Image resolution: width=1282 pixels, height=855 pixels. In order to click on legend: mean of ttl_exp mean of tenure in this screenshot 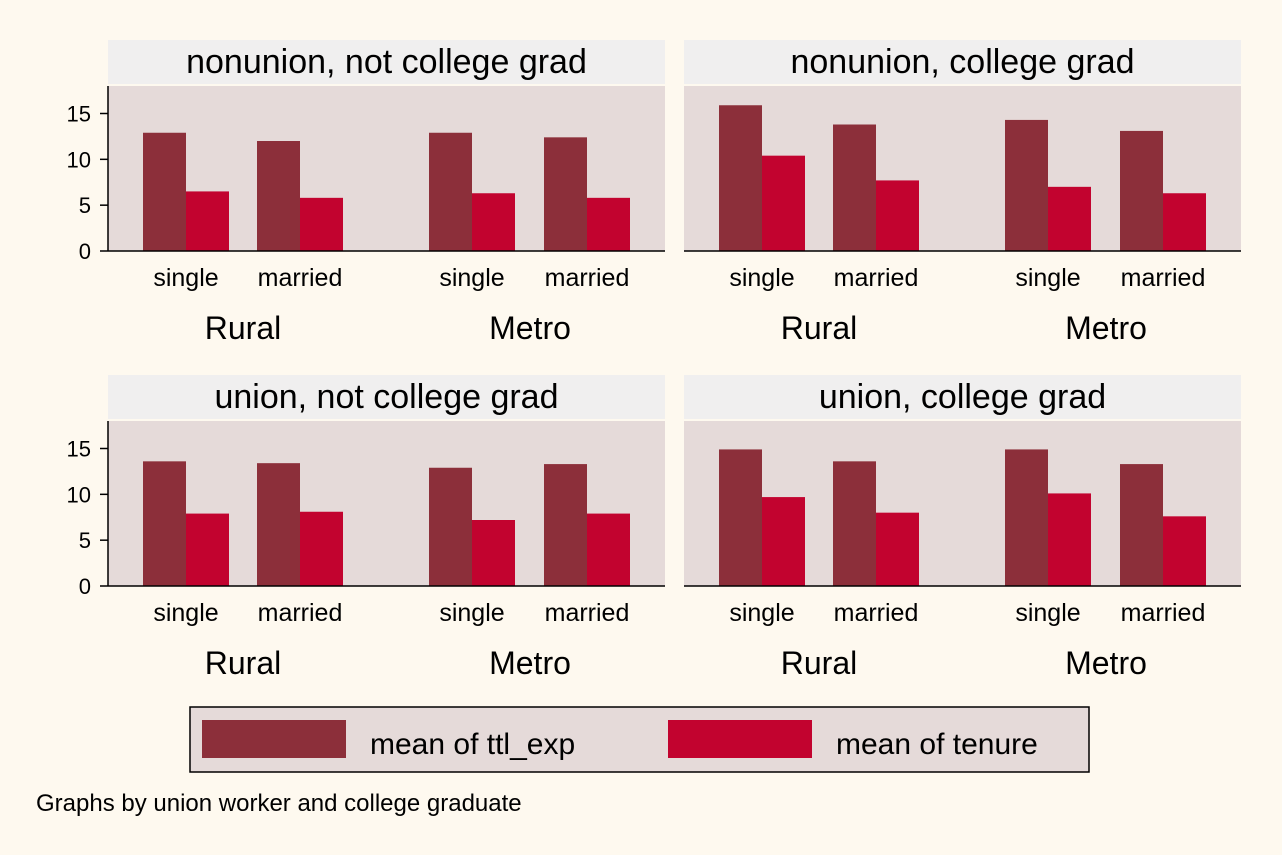, I will do `click(639, 739)`.